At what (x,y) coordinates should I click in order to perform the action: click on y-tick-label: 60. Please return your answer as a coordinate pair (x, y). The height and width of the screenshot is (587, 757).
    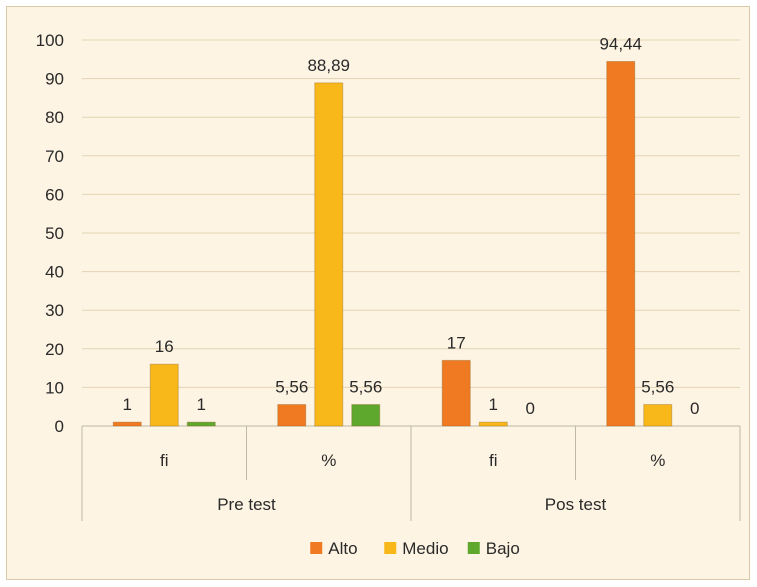
    Looking at the image, I should click on (54, 194).